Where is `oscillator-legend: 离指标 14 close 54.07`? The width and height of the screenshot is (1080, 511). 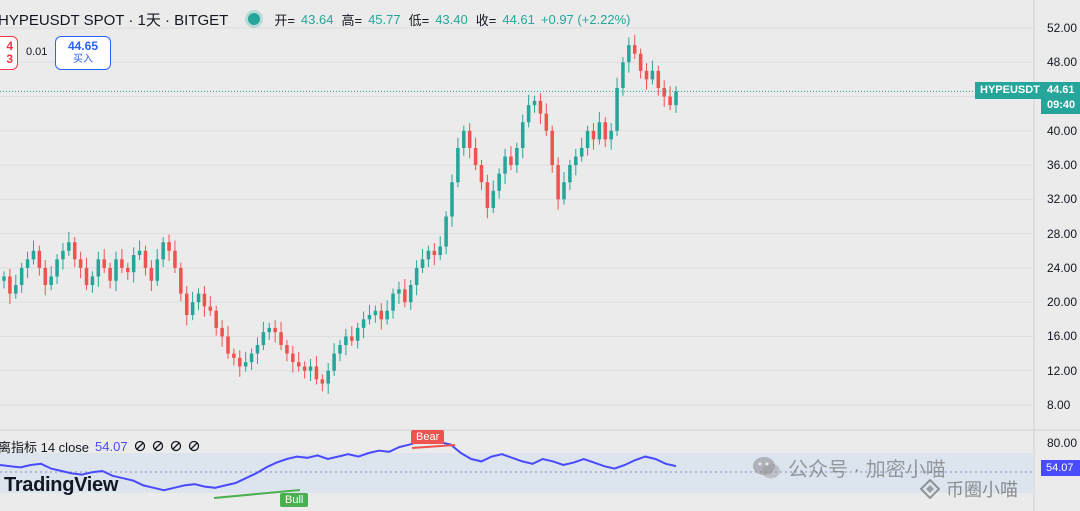 oscillator-legend: 离指标 14 close 54.07 is located at coordinates (100, 446).